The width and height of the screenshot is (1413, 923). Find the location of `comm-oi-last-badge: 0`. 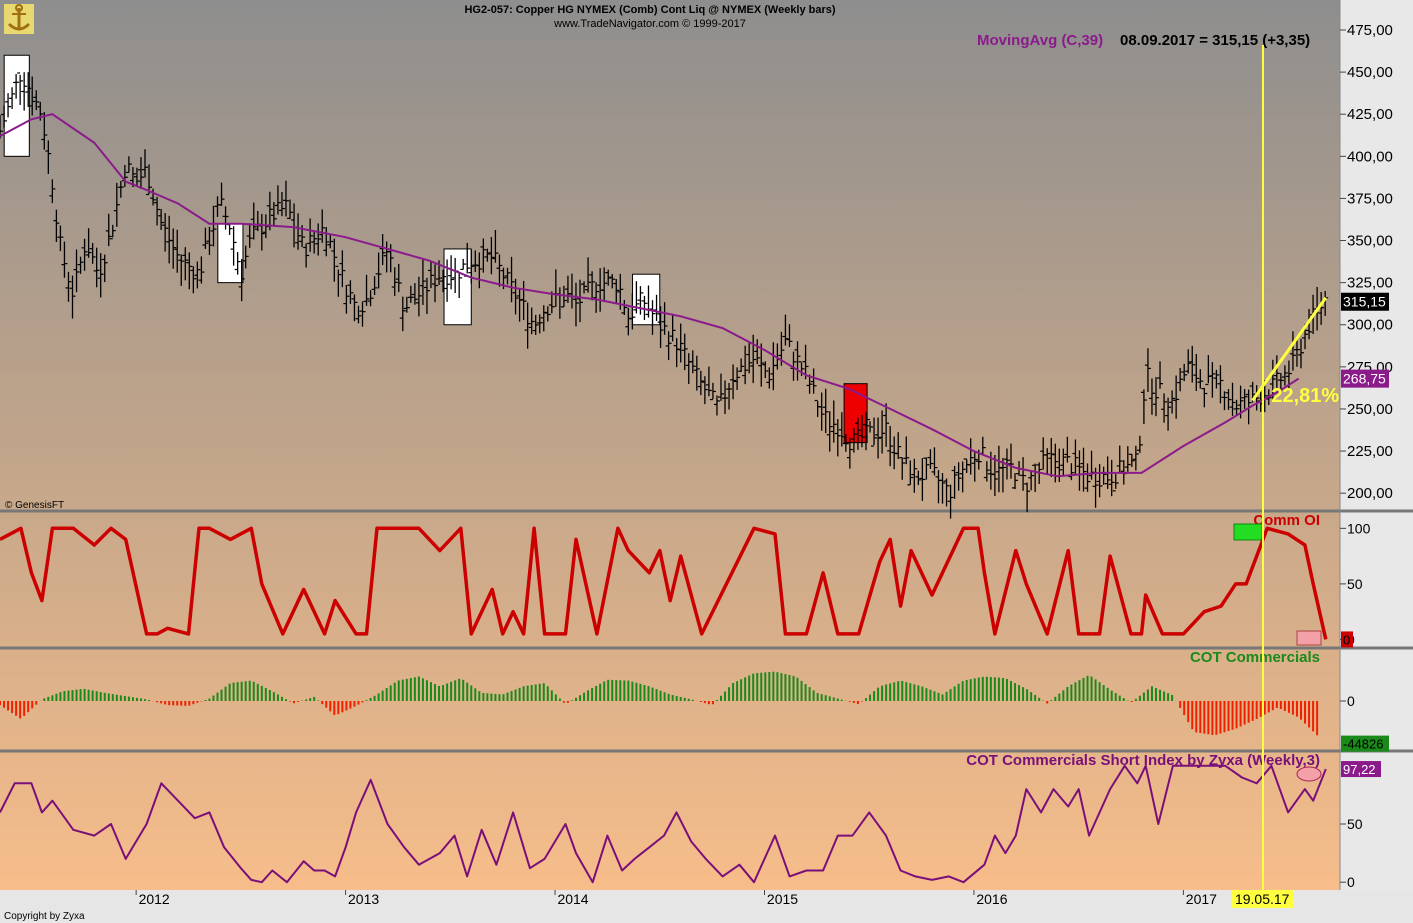

comm-oi-last-badge: 0 is located at coordinates (1347, 639).